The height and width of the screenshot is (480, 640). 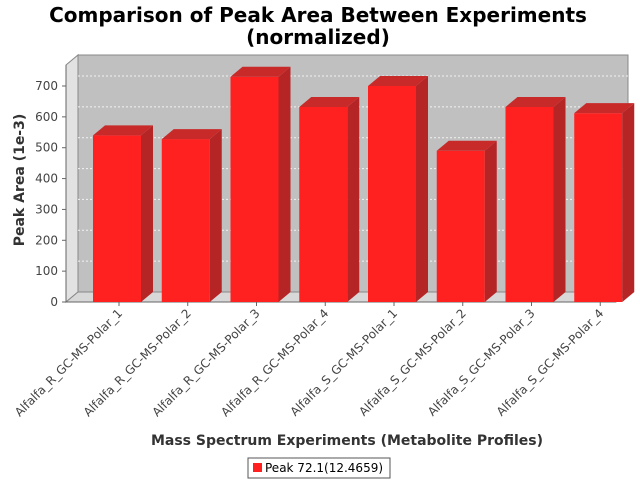 I want to click on legend-swatch, so click(x=257, y=467).